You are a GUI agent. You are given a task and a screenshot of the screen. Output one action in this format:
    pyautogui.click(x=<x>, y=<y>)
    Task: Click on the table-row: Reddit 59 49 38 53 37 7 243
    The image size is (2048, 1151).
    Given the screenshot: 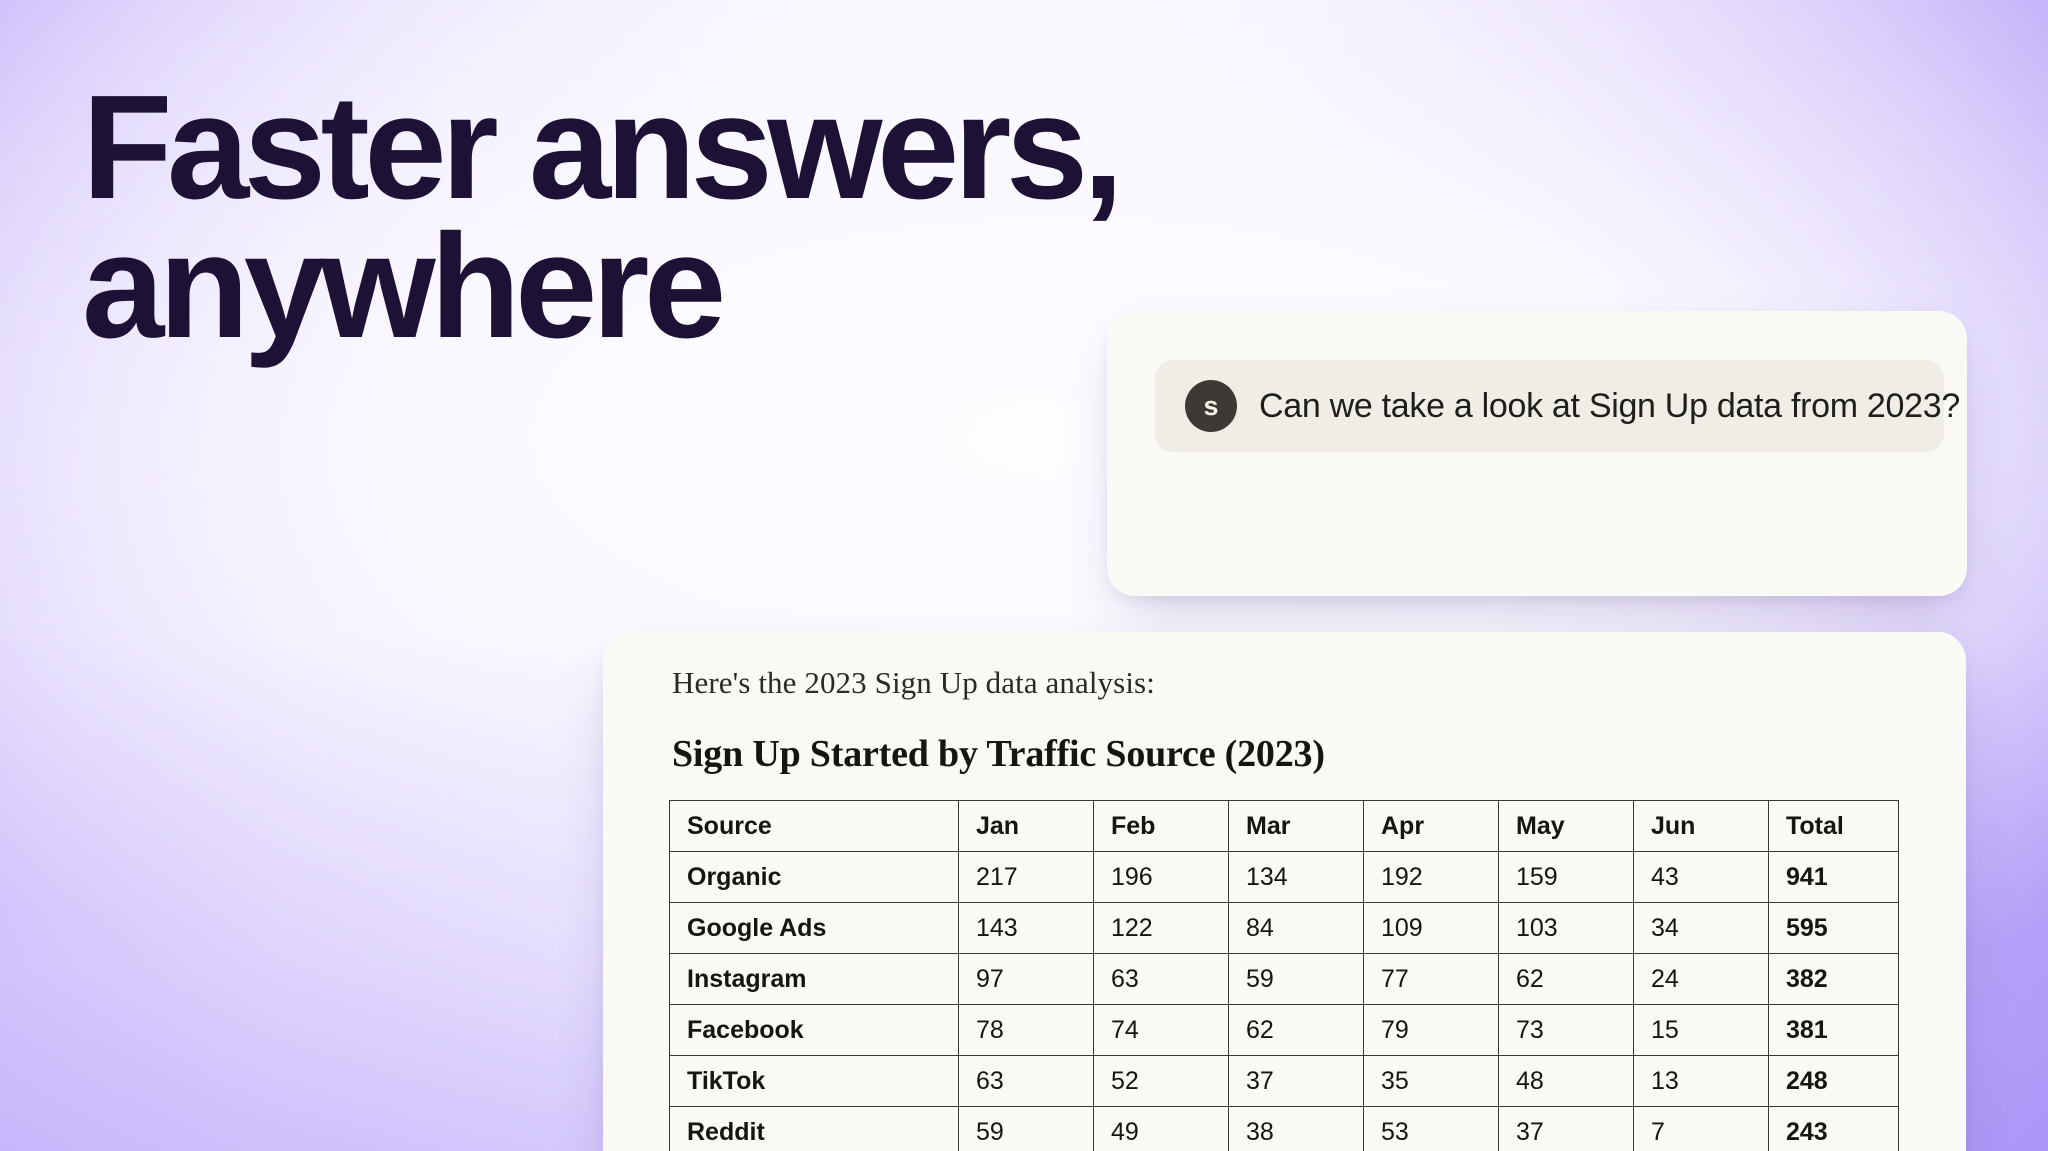 What is the action you would take?
    pyautogui.click(x=1284, y=1128)
    